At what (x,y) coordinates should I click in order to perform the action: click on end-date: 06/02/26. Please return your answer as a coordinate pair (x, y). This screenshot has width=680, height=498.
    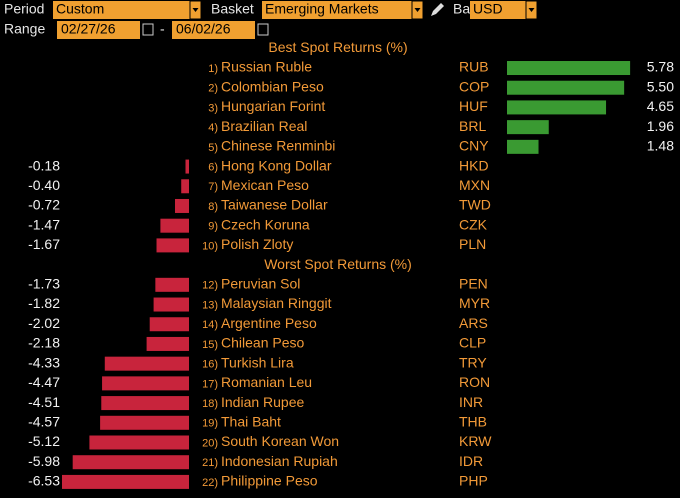
    Looking at the image, I should click on (203, 29).